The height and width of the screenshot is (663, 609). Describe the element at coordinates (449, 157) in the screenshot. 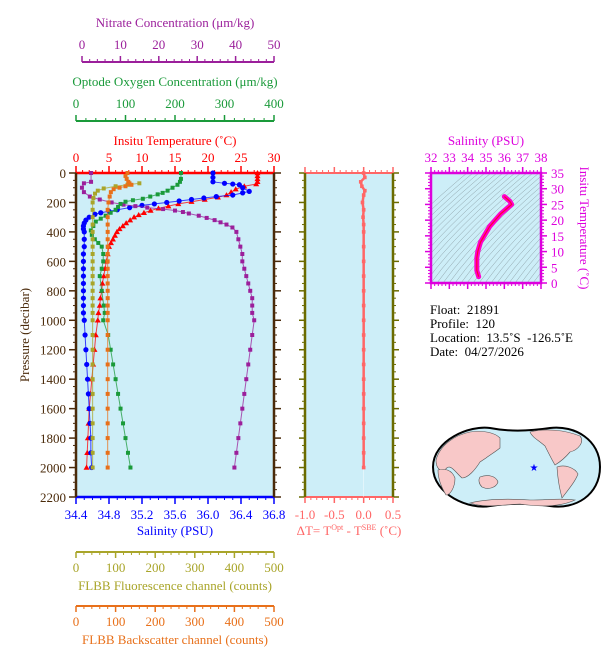

I see `tick-label: 33` at that location.